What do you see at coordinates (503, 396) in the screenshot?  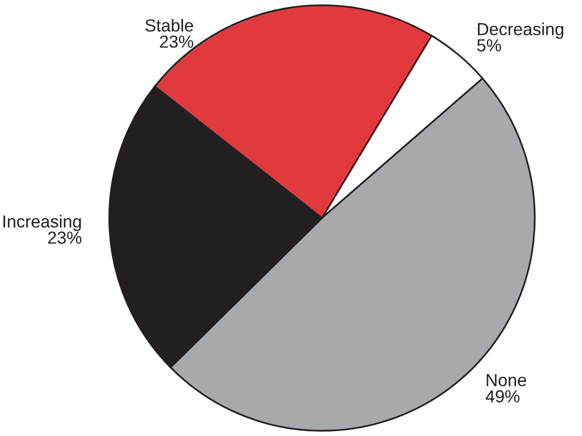 I see `data-label: 49%` at bounding box center [503, 396].